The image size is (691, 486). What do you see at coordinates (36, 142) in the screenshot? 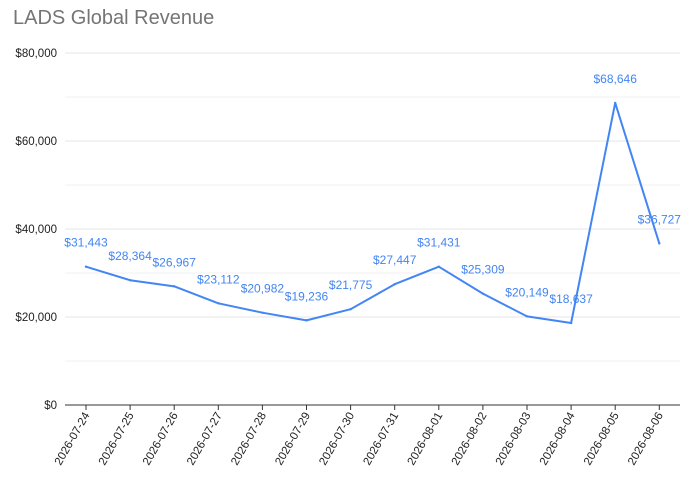
I see `y-tick-label: $60,000` at bounding box center [36, 142].